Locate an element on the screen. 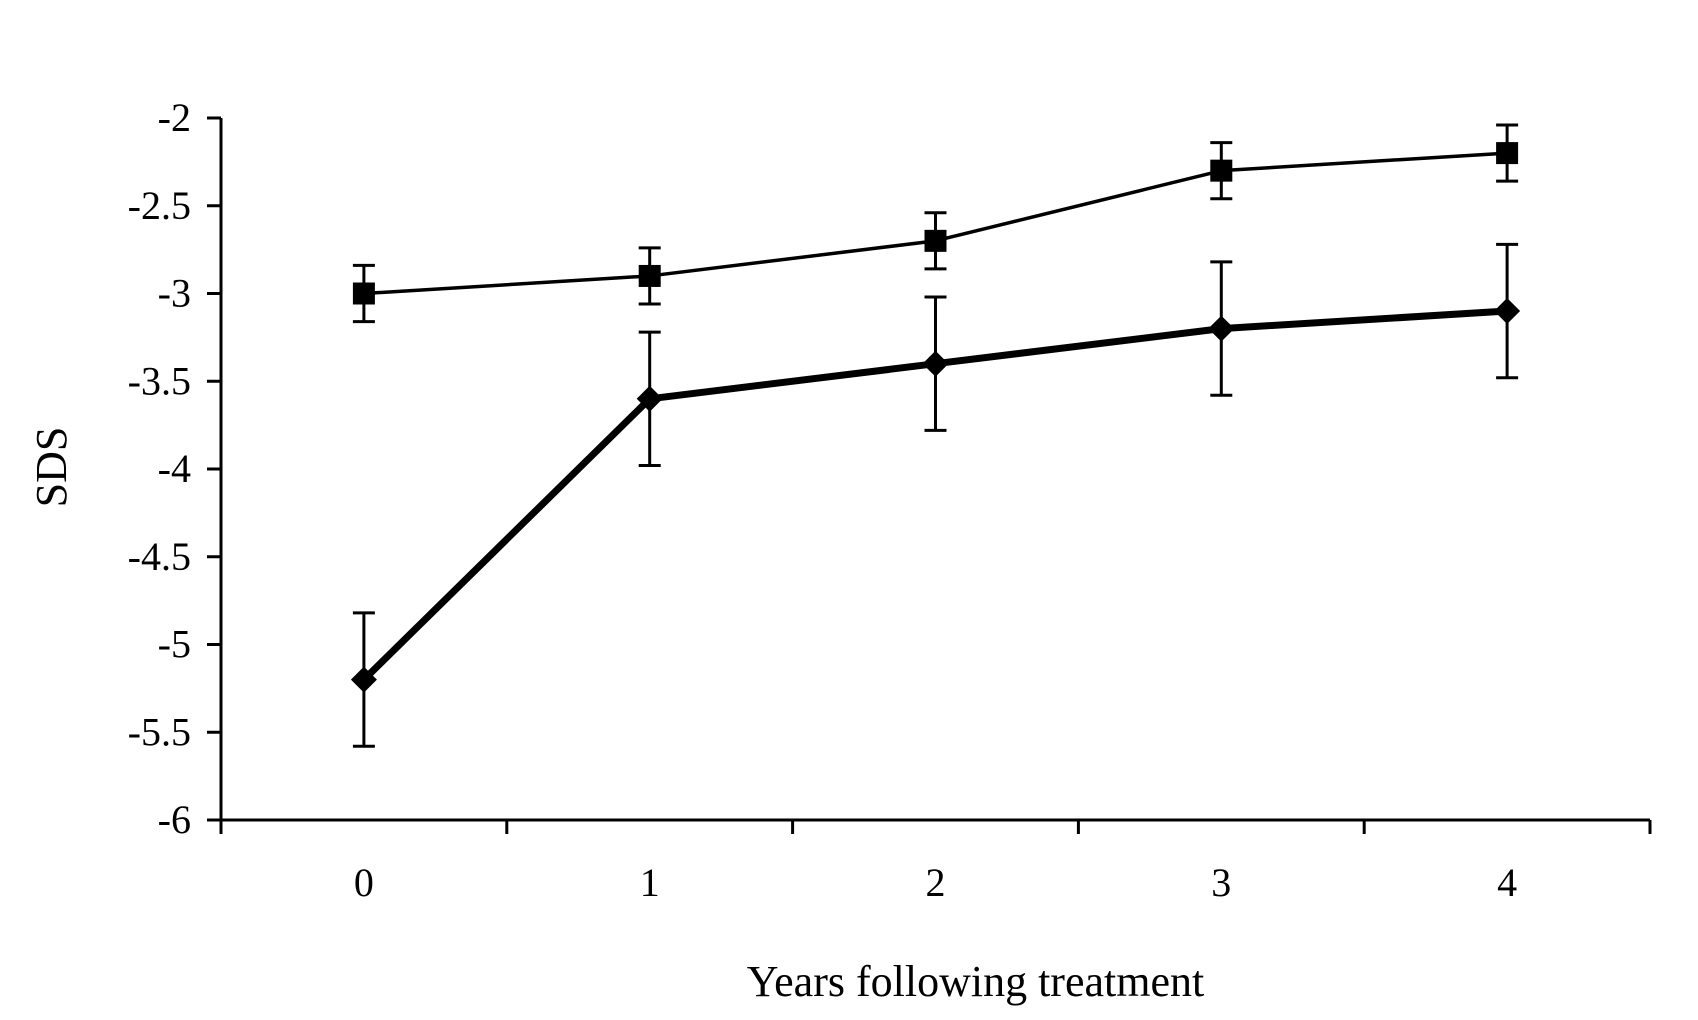 Image resolution: width=1698 pixels, height=1020 pixels. x-tick-label: 2 is located at coordinates (936, 882).